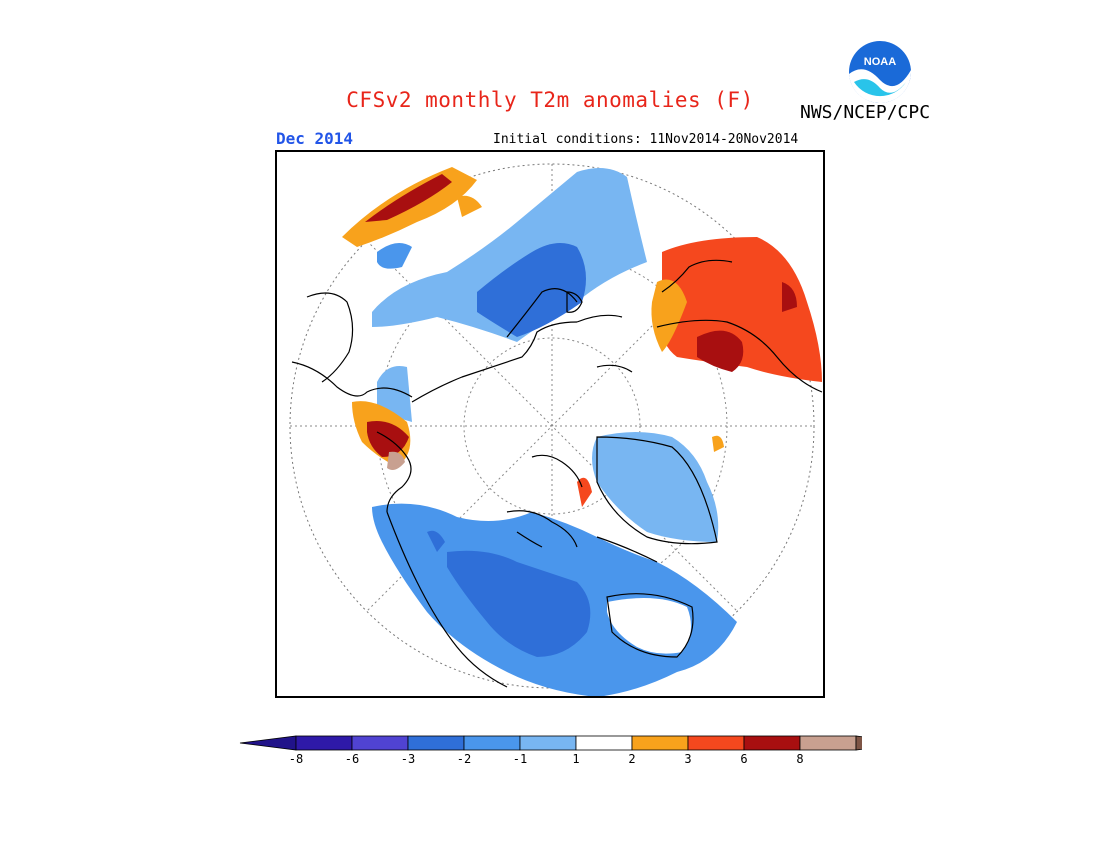 The image size is (1100, 850). Describe the element at coordinates (296, 759) in the screenshot. I see `colorbar-label: -8` at that location.